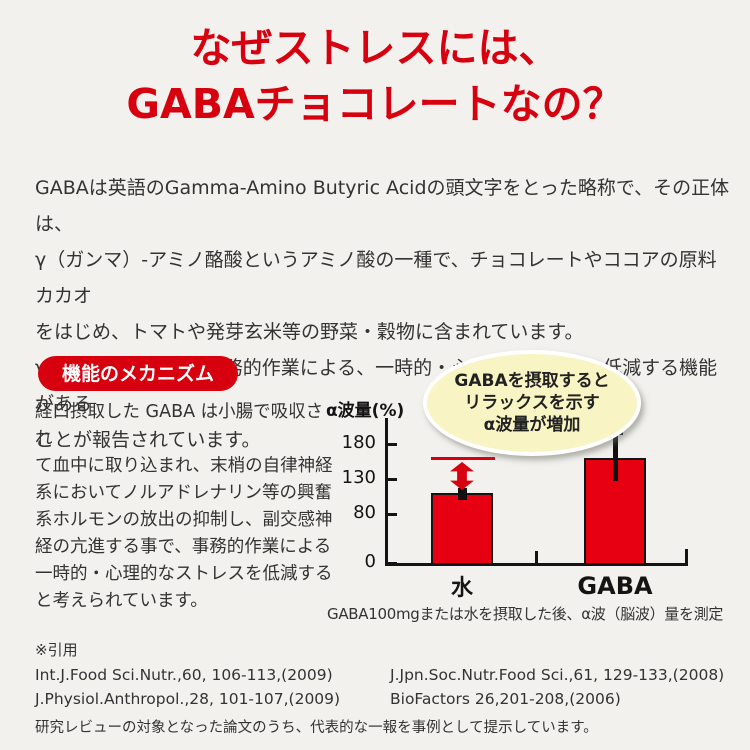 The image size is (750, 750). I want to click on text-line: 系においてノルアドレナリン等の興奮, so click(183, 493).